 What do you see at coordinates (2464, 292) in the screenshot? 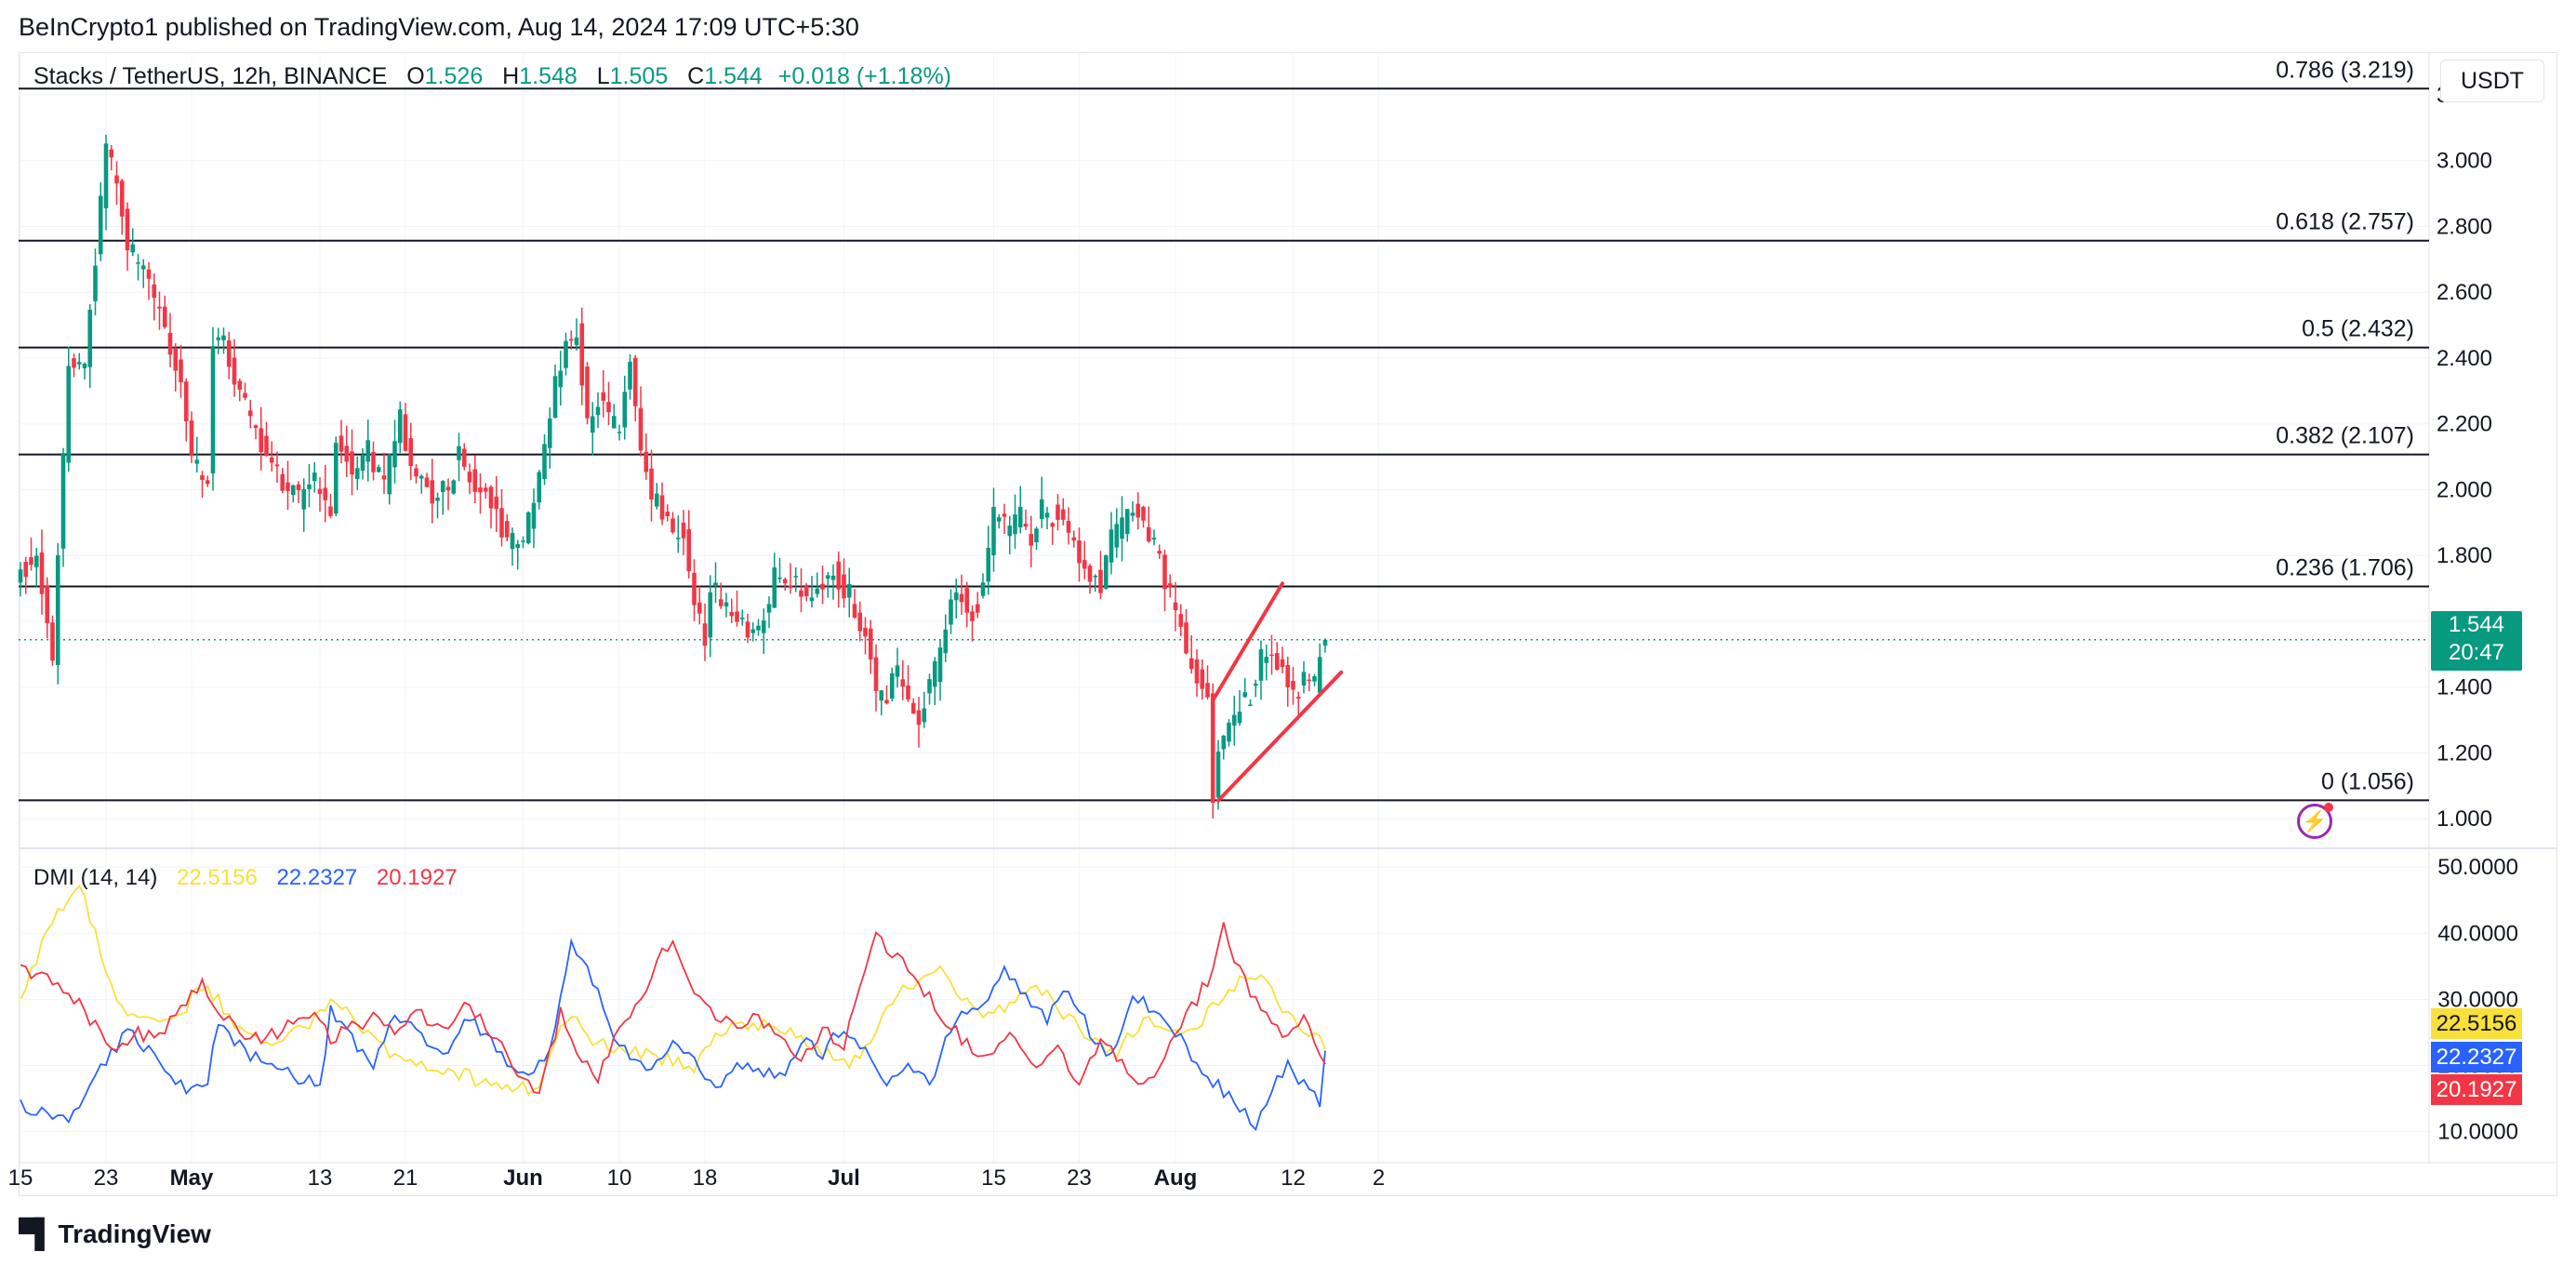
I see `price-tick-label: 2.600` at bounding box center [2464, 292].